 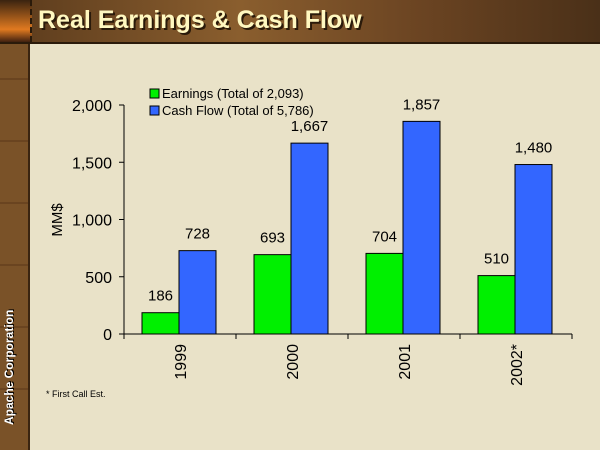 What do you see at coordinates (310, 126) in the screenshot?
I see `data-label: 1,667` at bounding box center [310, 126].